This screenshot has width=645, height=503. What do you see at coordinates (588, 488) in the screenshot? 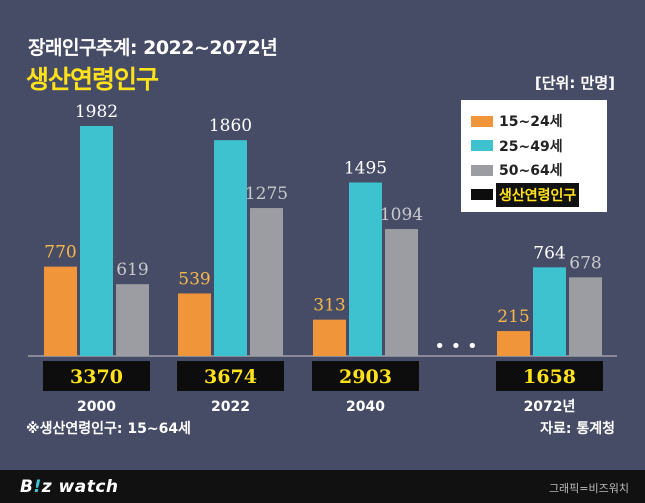
I see `graphic-credit: 그래픽=비즈워치` at bounding box center [588, 488].